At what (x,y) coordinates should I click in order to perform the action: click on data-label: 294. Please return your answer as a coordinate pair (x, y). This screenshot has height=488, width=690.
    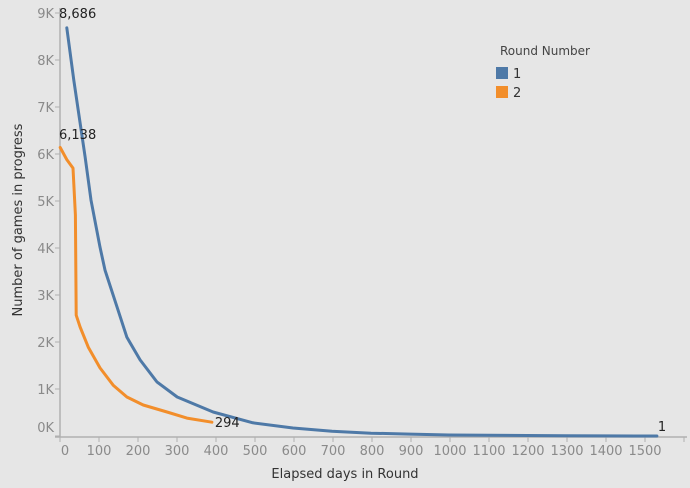
    Looking at the image, I should click on (227, 423).